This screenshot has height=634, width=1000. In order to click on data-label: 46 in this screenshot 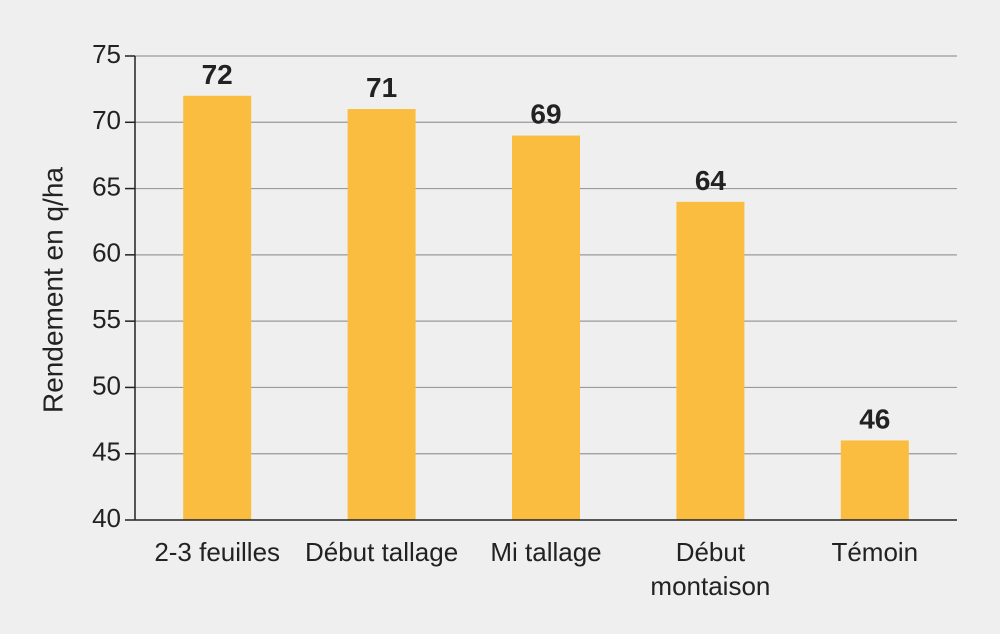, I will do `click(874, 418)`.